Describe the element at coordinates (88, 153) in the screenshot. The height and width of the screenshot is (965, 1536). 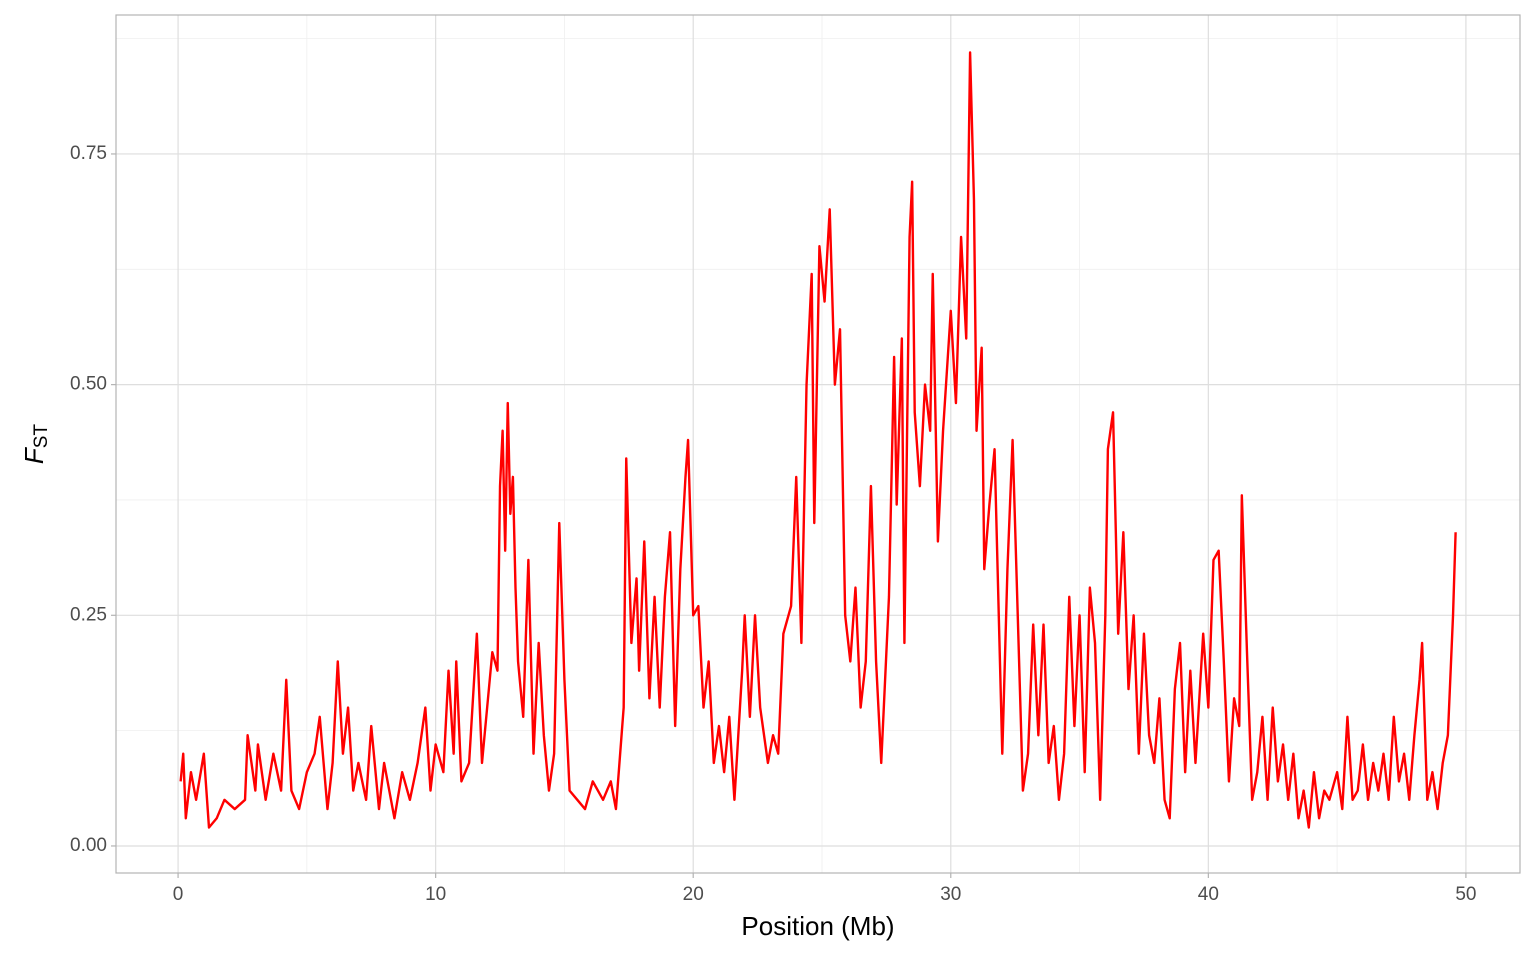
I see `y-tick-label: 0.75` at that location.